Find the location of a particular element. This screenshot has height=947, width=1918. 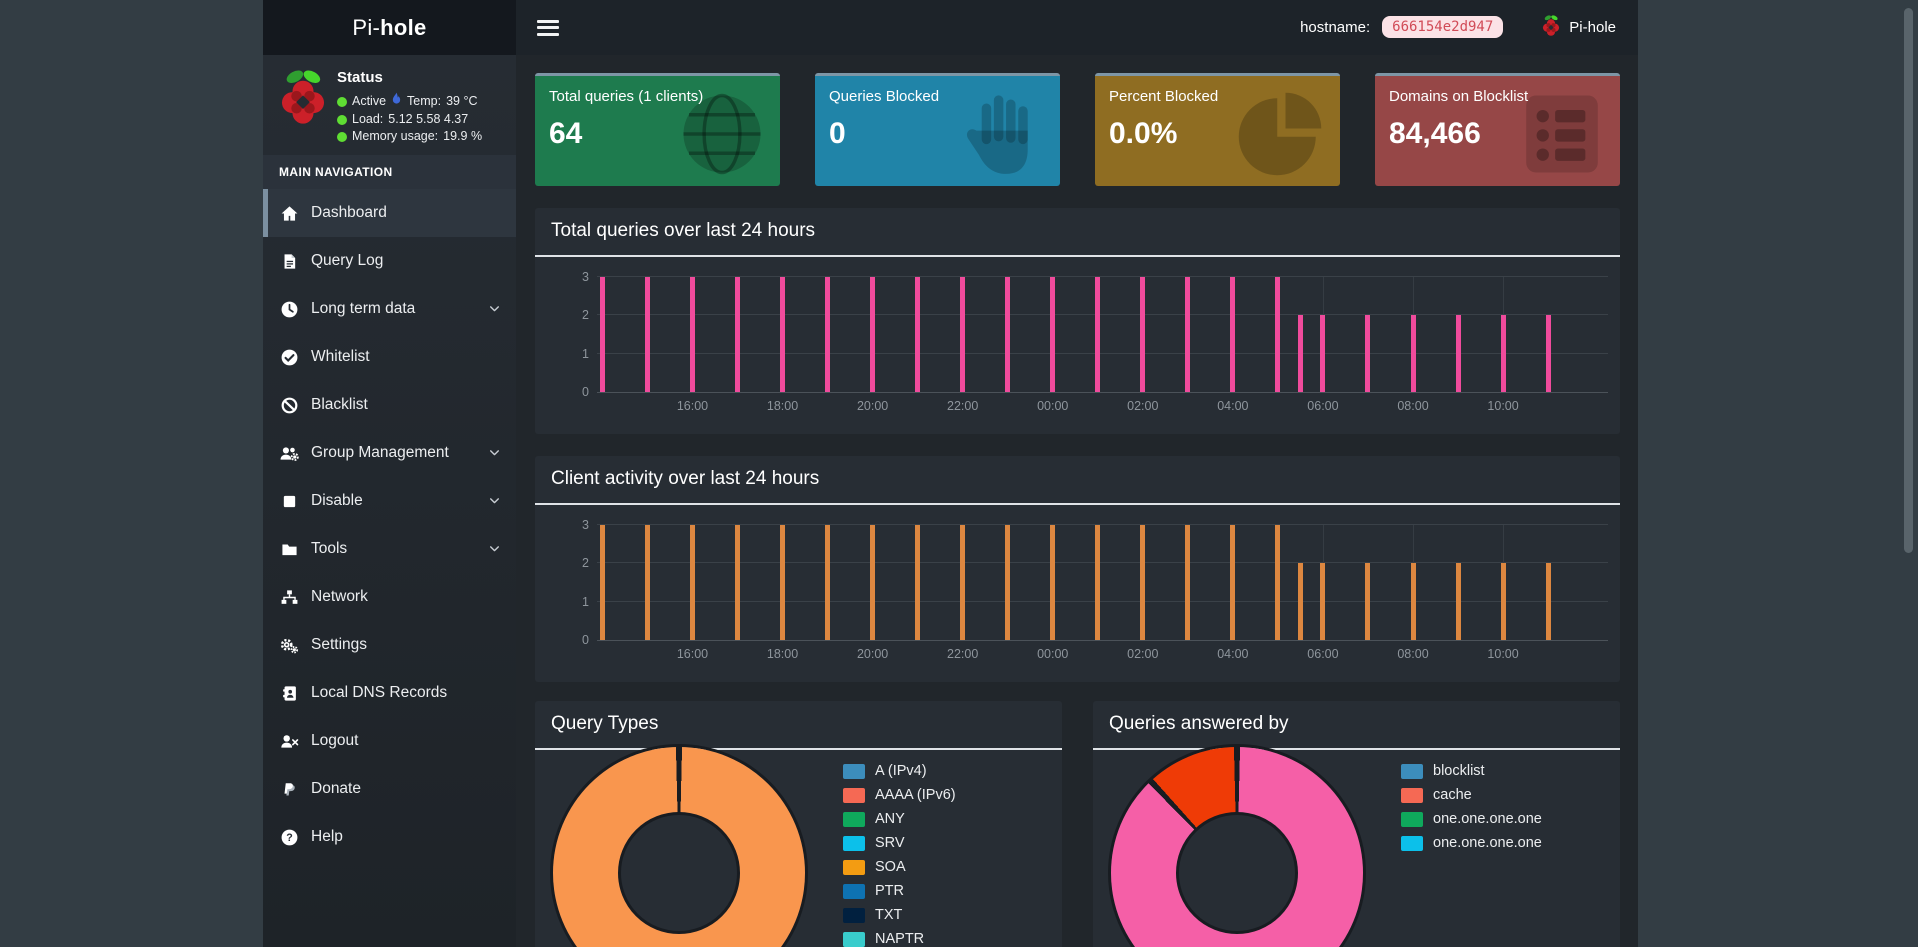

sidebar-item-blacklist: Blacklist is located at coordinates (389, 405).